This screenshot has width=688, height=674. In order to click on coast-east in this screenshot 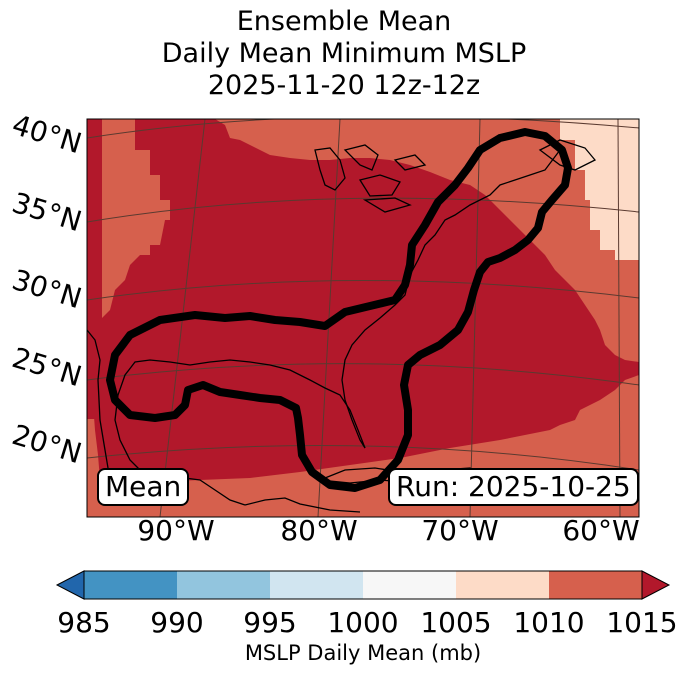, I will do `click(451, 299)`.